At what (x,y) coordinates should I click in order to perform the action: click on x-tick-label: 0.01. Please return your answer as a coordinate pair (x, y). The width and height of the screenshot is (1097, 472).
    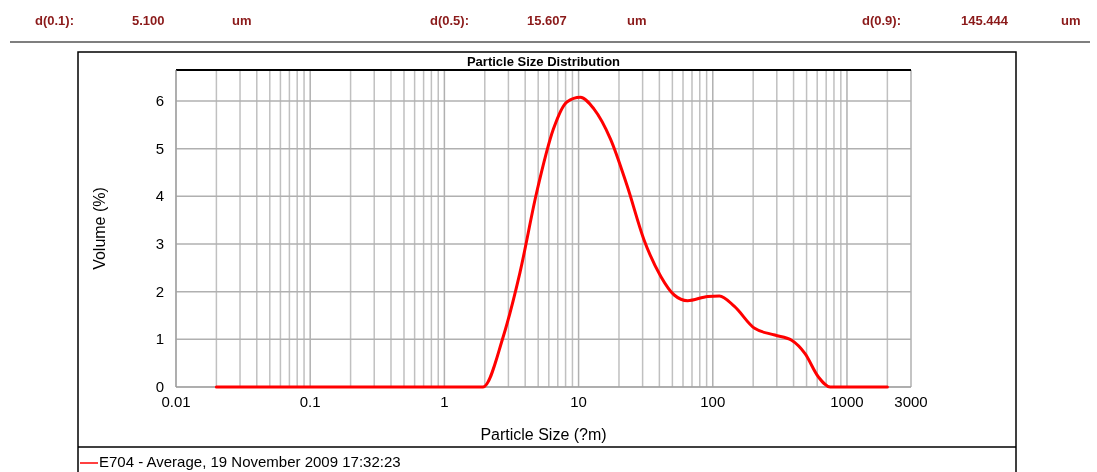
    Looking at the image, I should click on (176, 401).